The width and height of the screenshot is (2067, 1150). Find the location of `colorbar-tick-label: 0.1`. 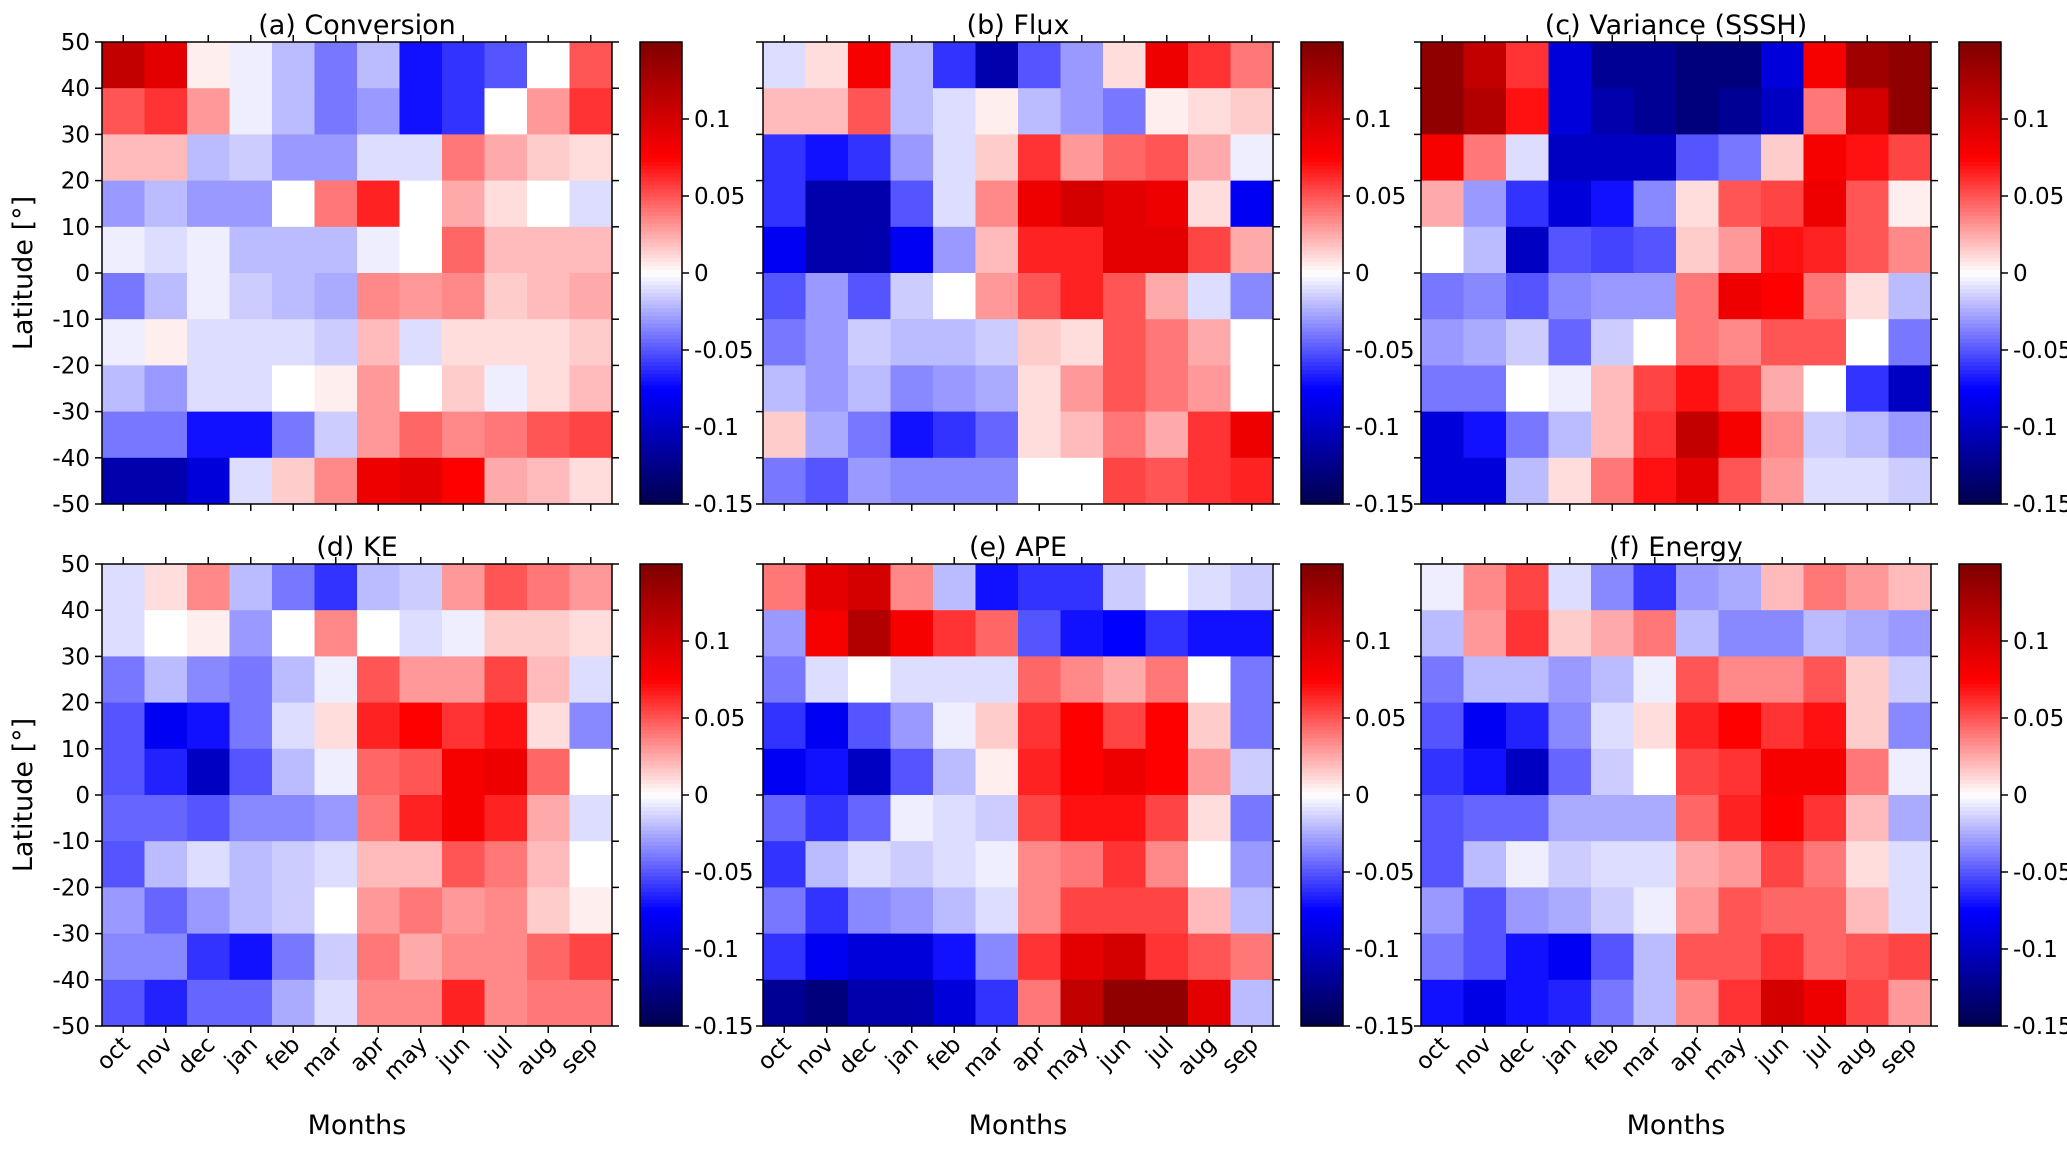

colorbar-tick-label: 0.1 is located at coordinates (2031, 120).